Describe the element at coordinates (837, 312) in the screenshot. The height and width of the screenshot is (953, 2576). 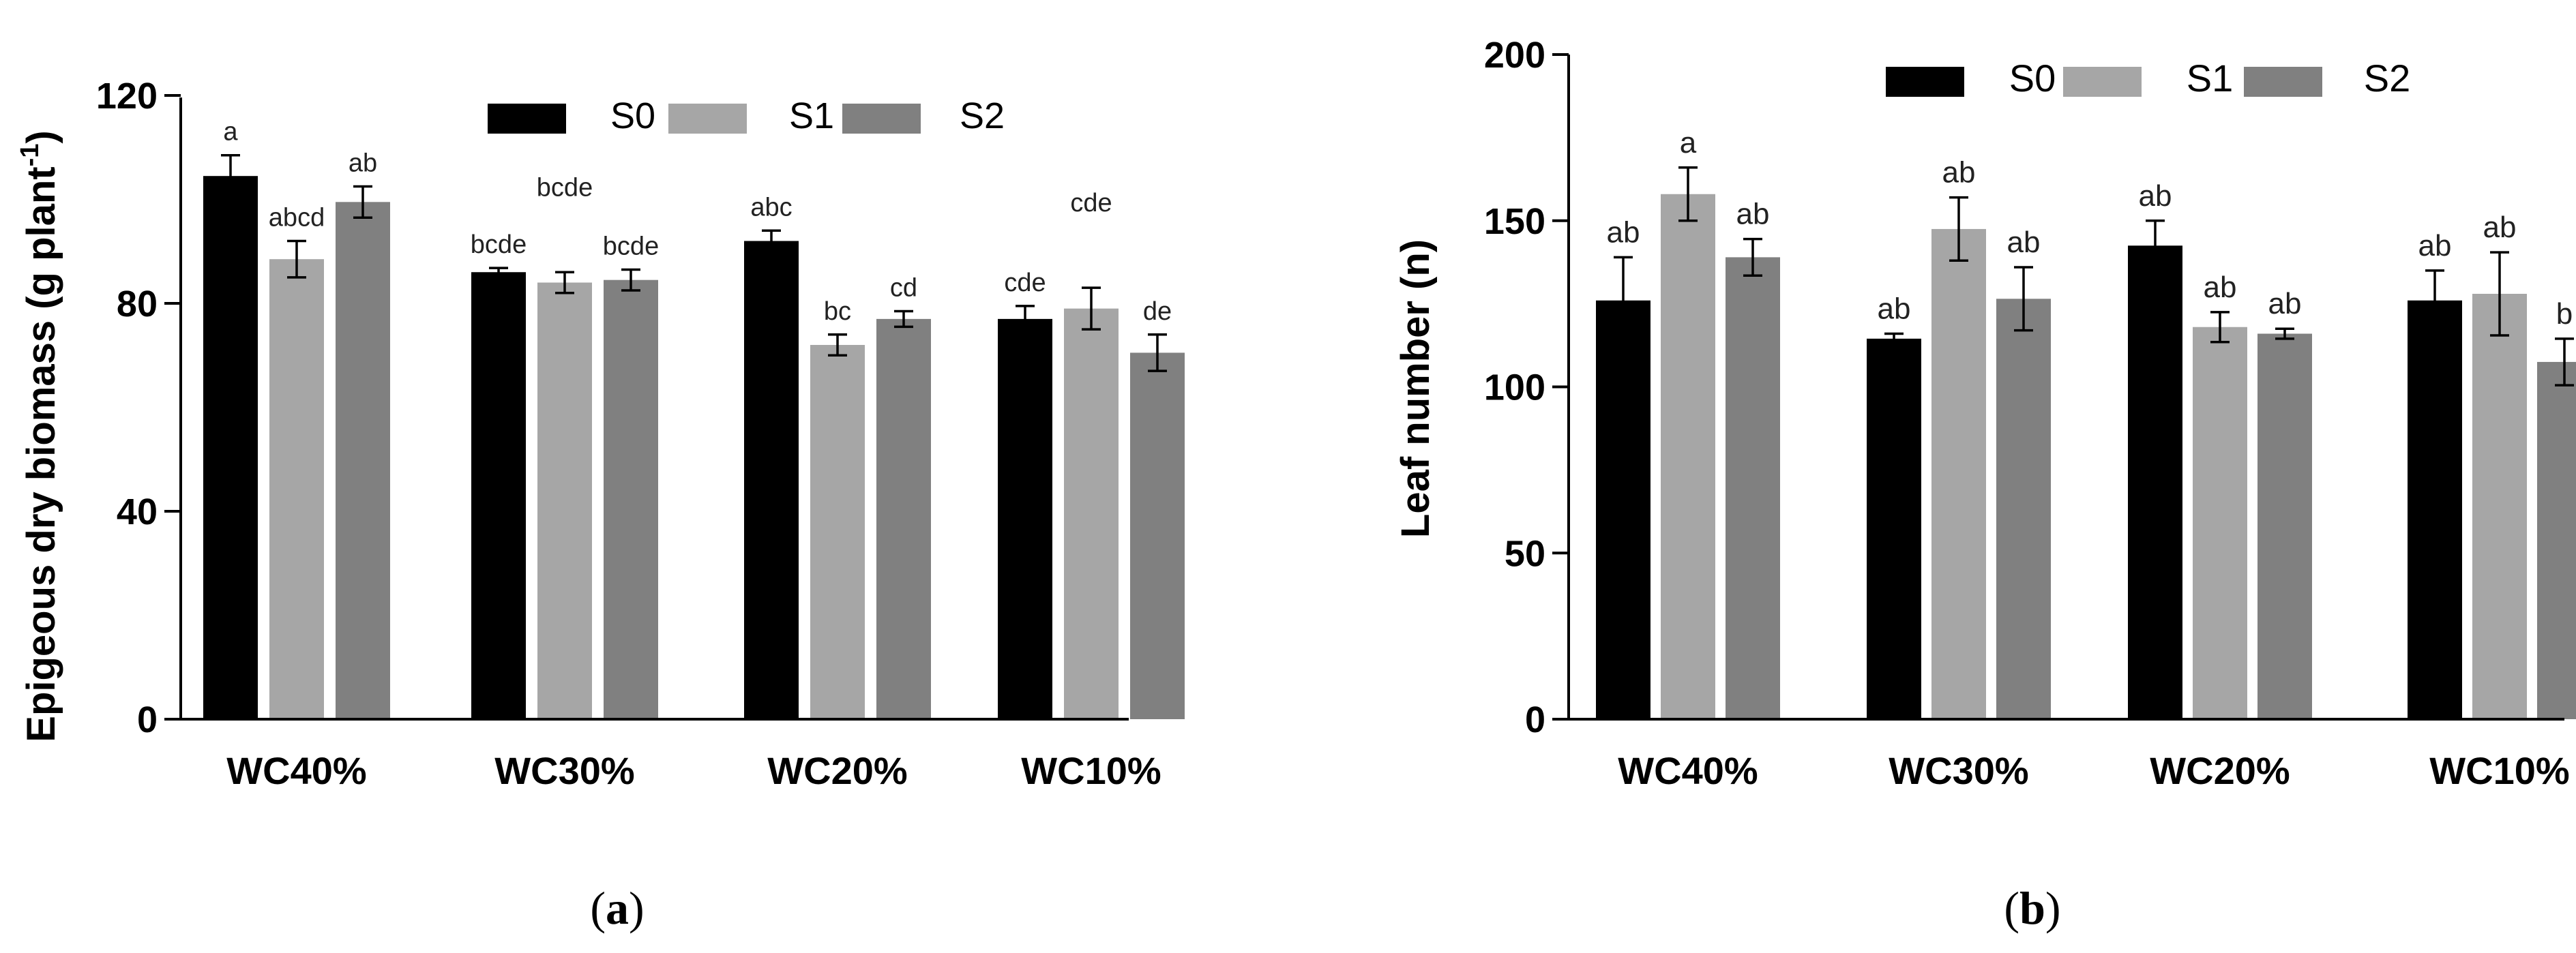
I see `significance-label: bc` at that location.